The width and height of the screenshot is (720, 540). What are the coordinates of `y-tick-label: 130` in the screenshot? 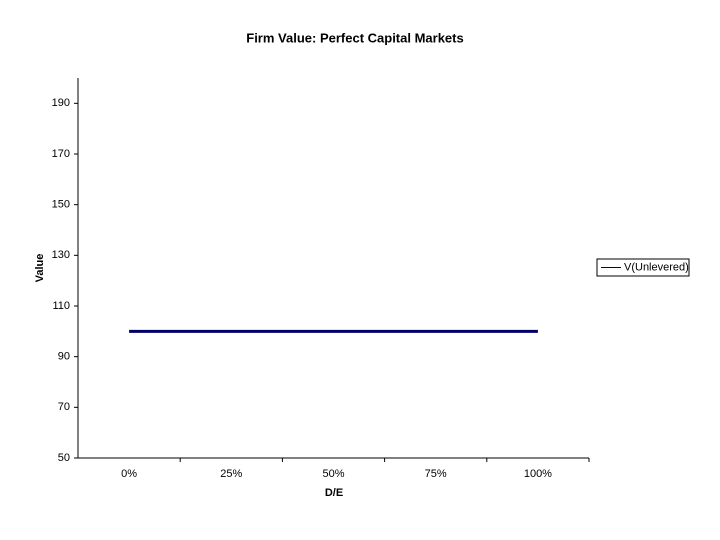 It's located at (61, 255).